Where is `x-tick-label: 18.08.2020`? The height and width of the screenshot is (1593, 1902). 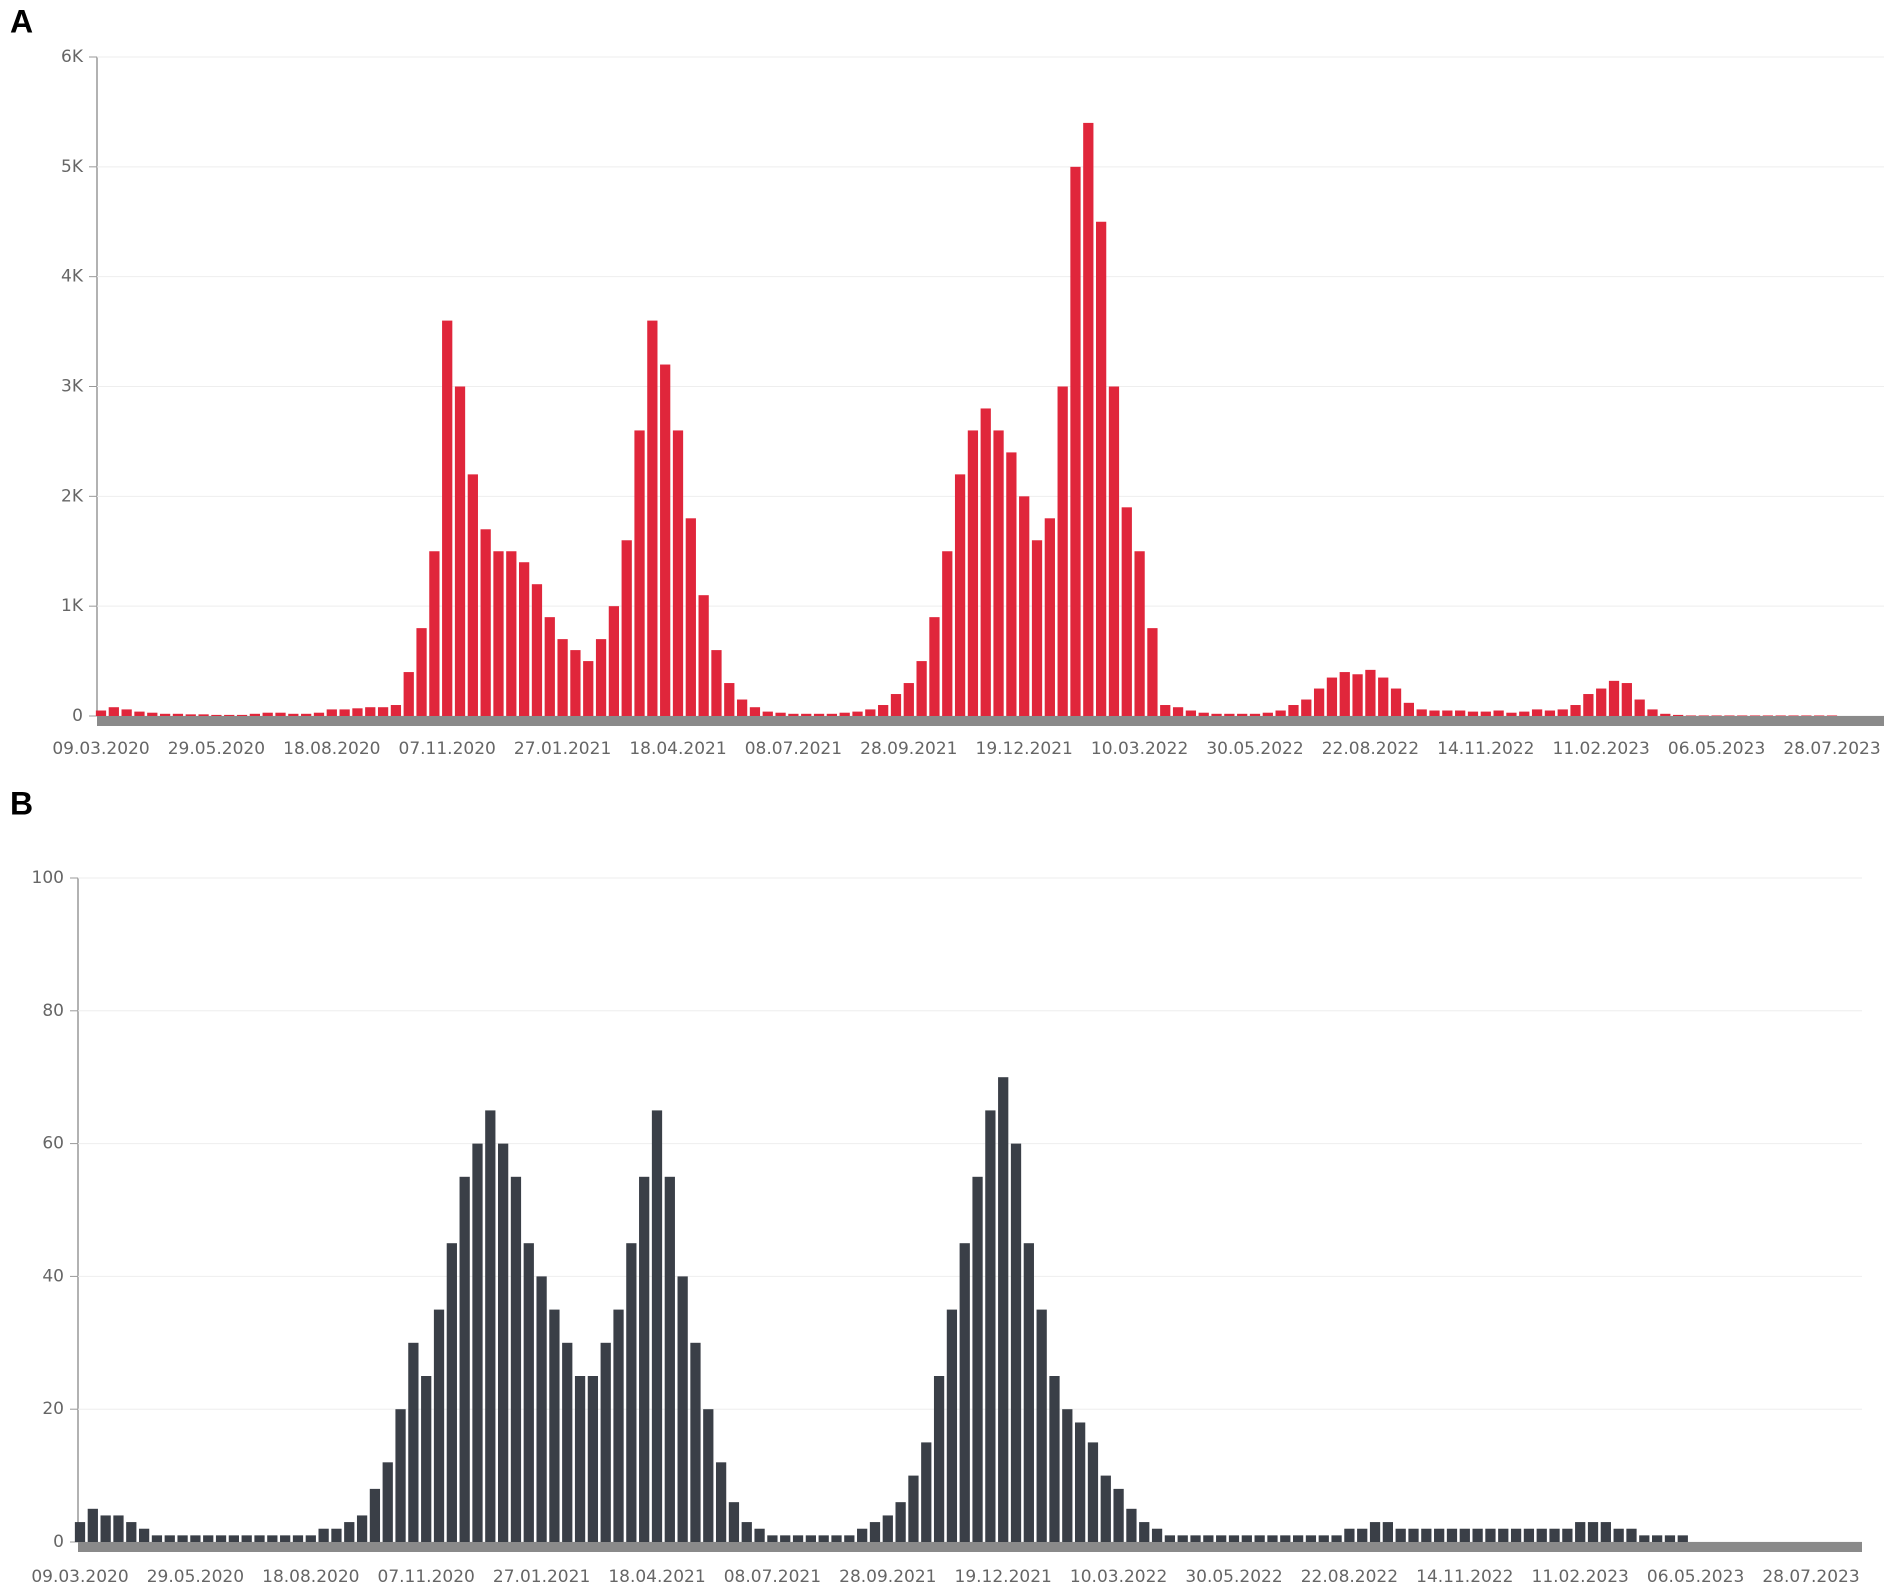 x-tick-label: 18.08.2020 is located at coordinates (310, 1577).